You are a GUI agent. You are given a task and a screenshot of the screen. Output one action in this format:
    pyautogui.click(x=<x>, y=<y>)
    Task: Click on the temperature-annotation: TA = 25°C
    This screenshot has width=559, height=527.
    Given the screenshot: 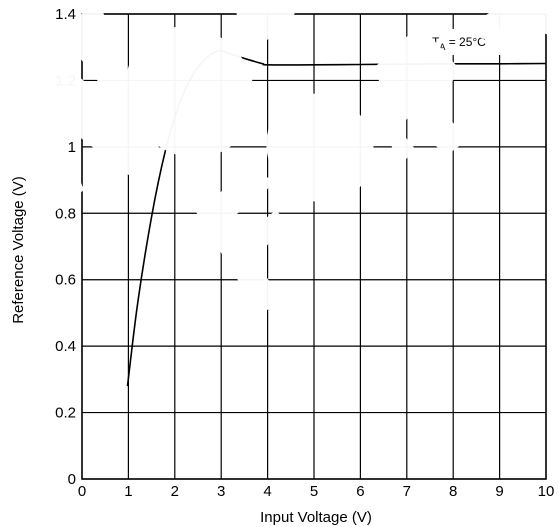 What is the action you would take?
    pyautogui.click(x=459, y=43)
    